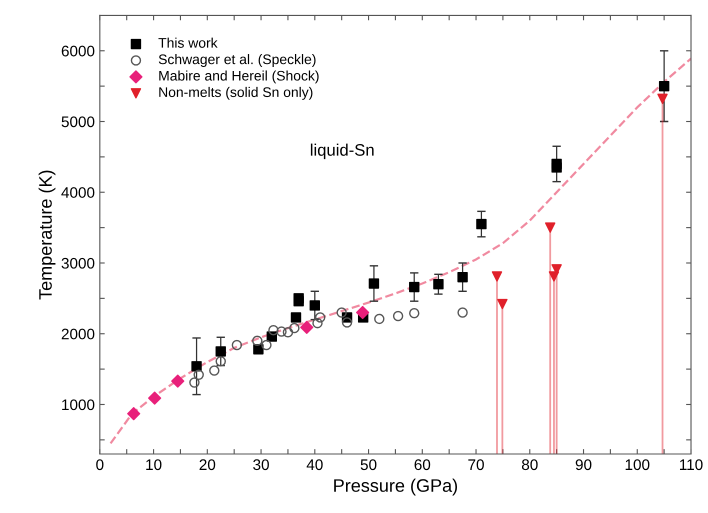 The width and height of the screenshot is (708, 513). I want to click on annotation: liquid-Sn, so click(342, 152).